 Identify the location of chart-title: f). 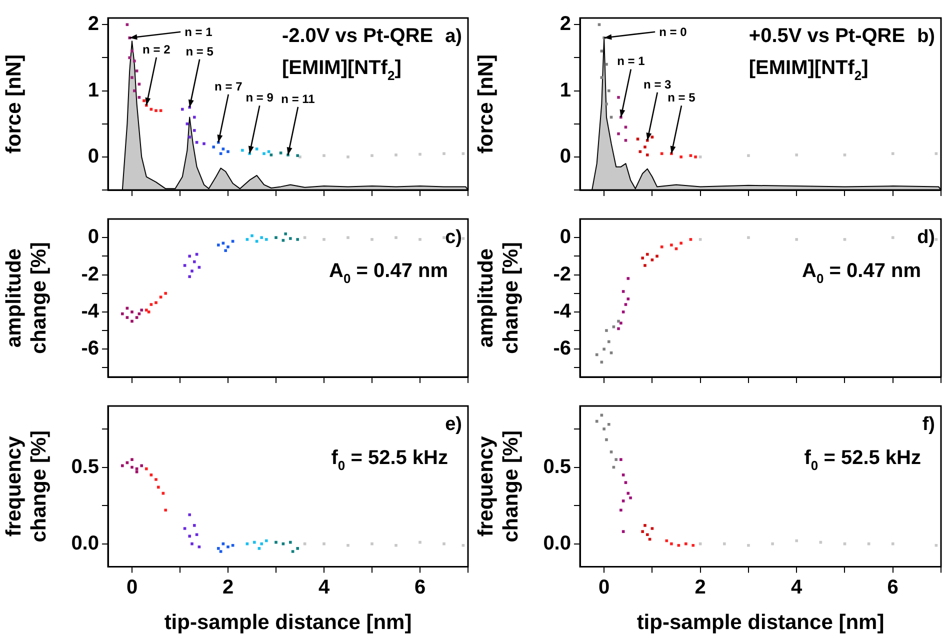
(928, 424).